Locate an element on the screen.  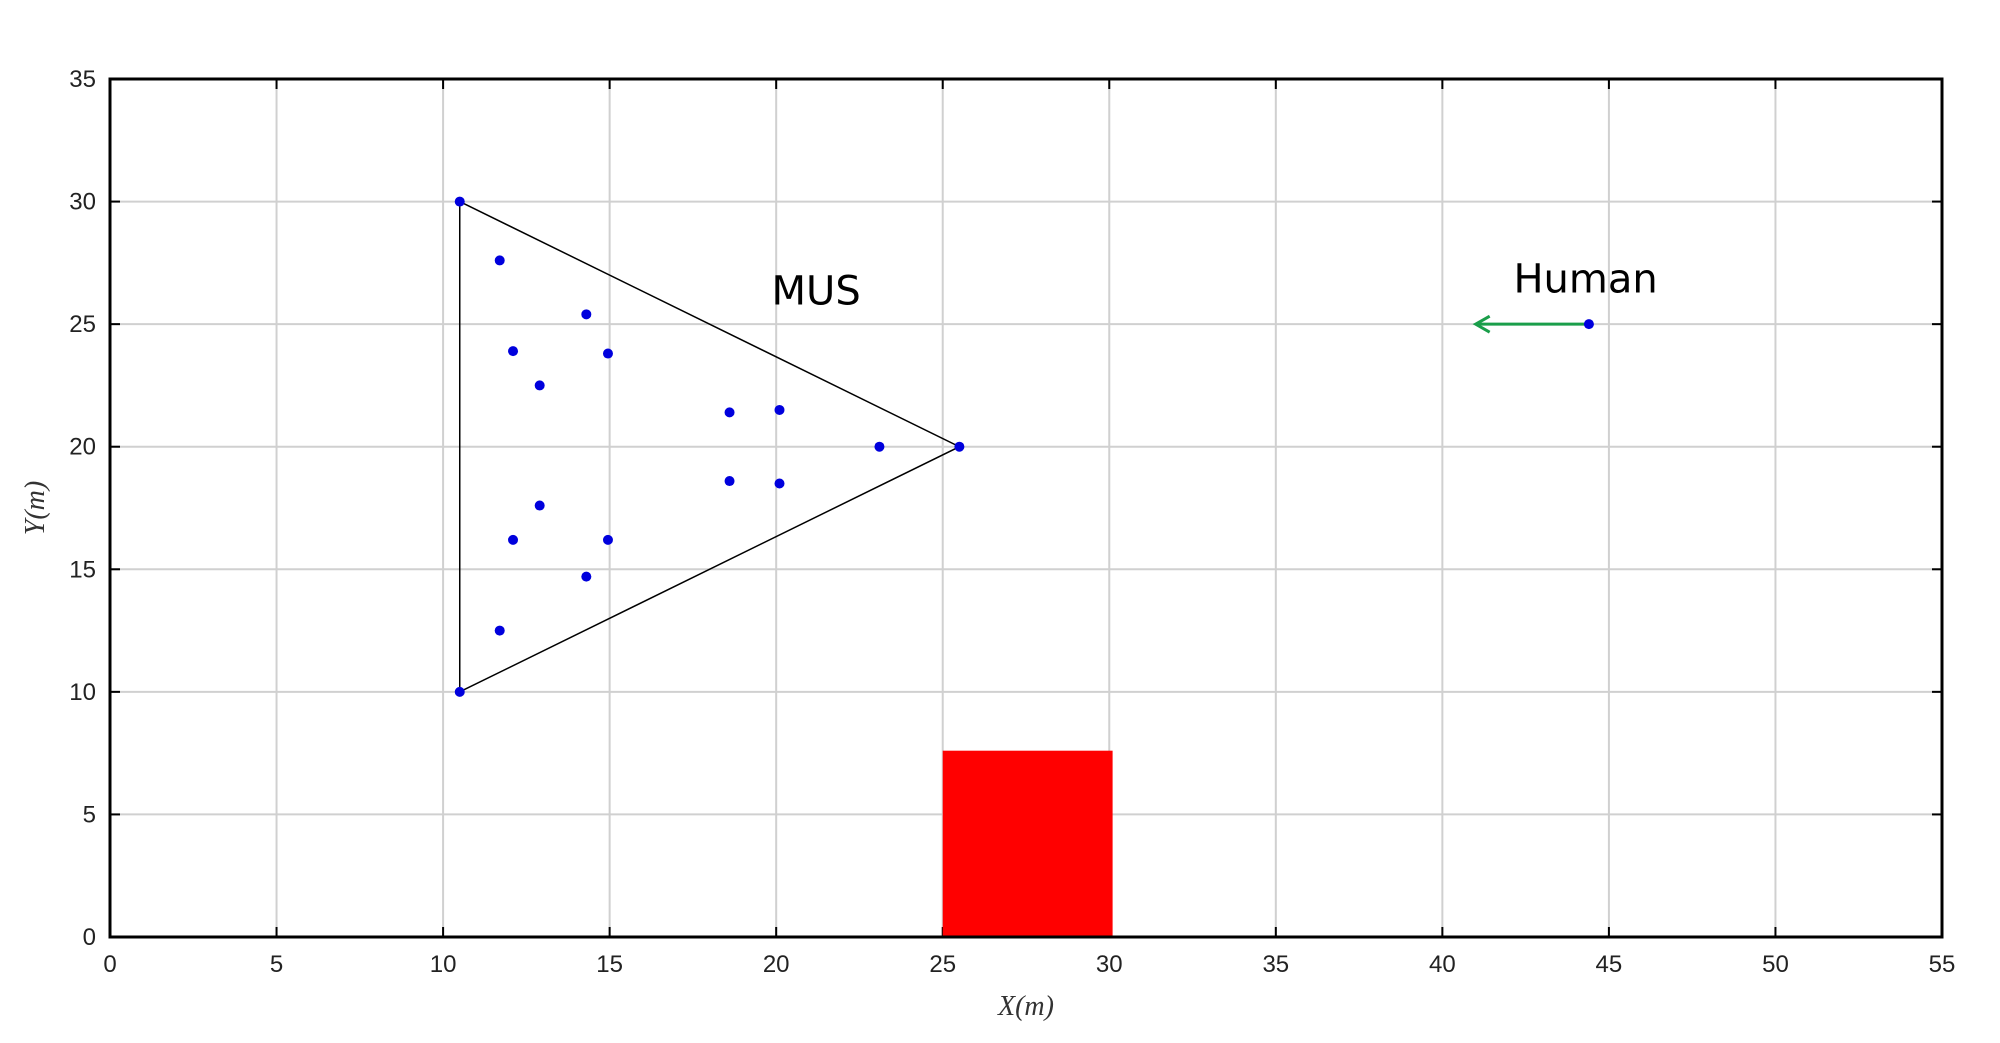
obstacle-rect is located at coordinates (1027, 843).